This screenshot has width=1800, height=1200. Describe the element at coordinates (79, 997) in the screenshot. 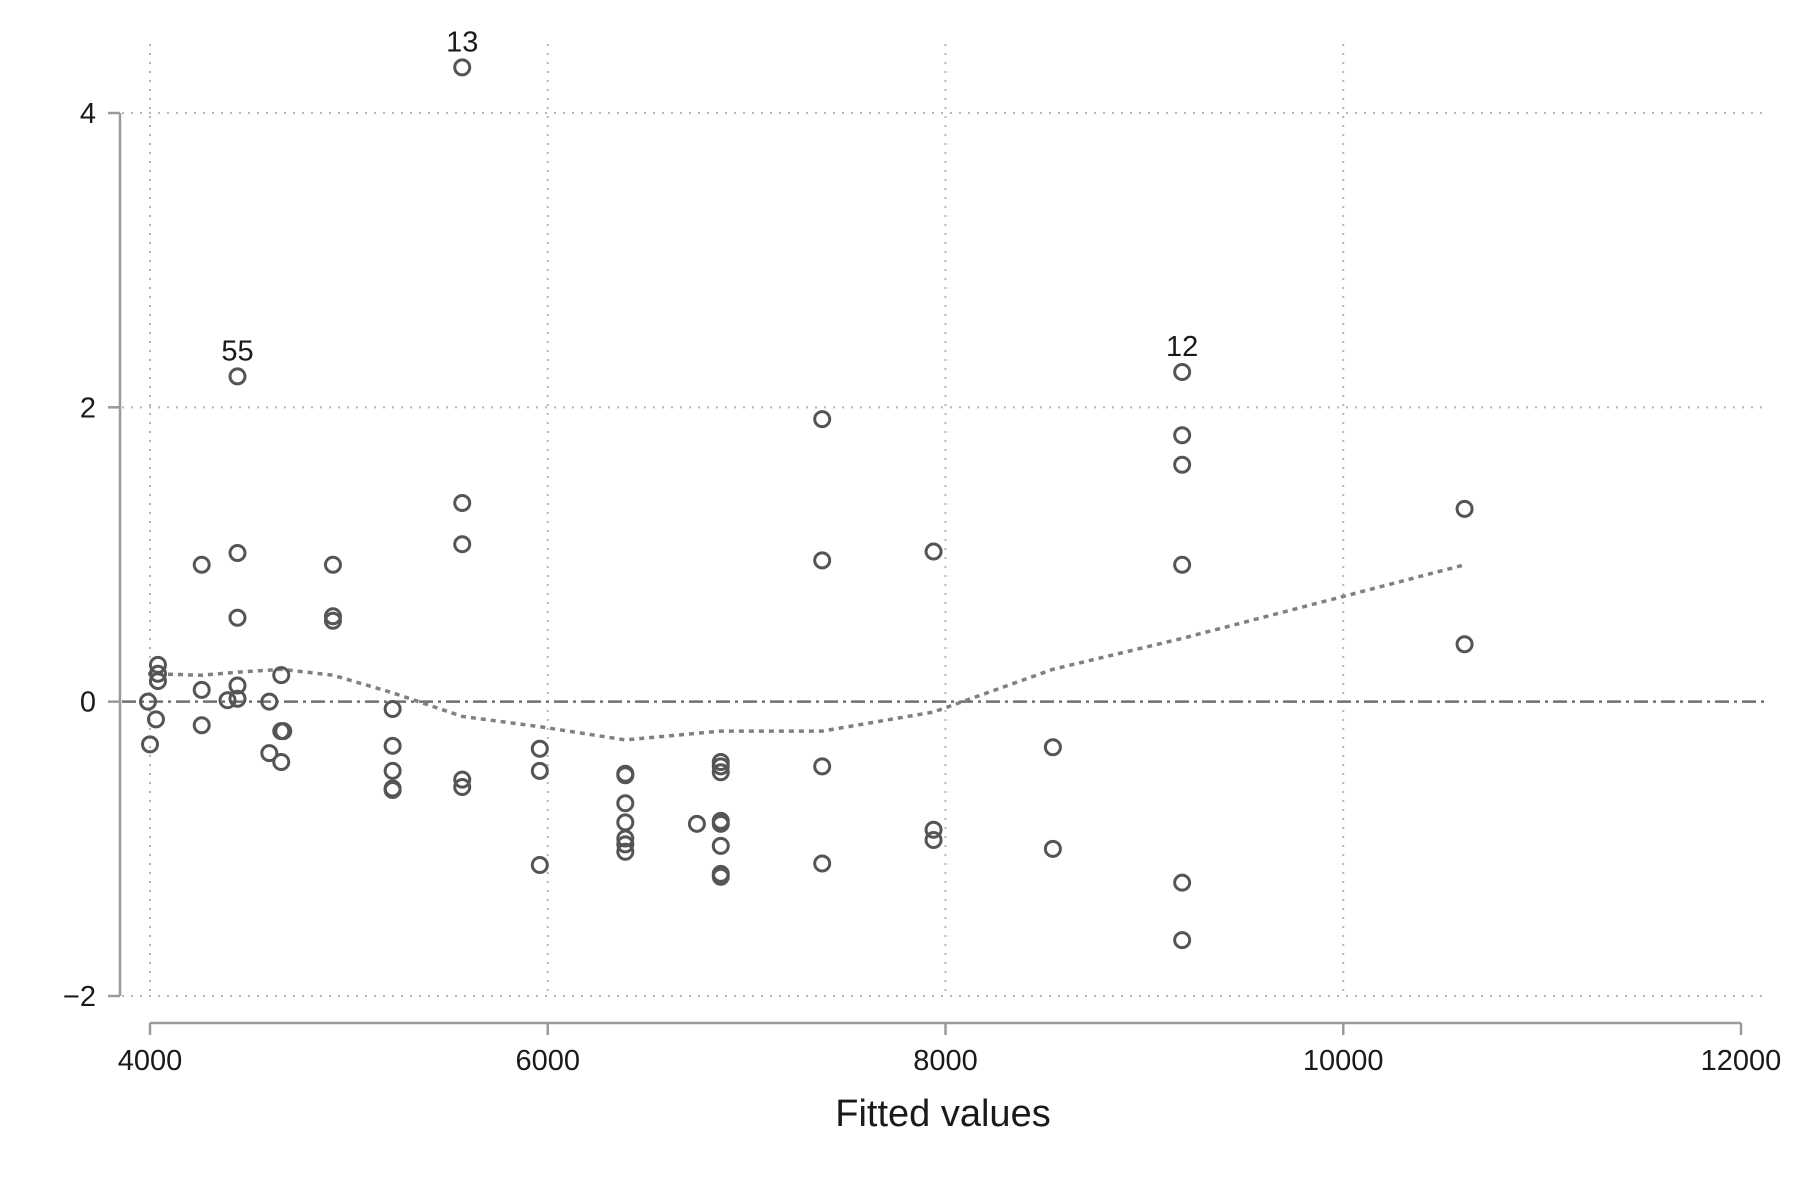

I see `y-tick-label: −2` at that location.